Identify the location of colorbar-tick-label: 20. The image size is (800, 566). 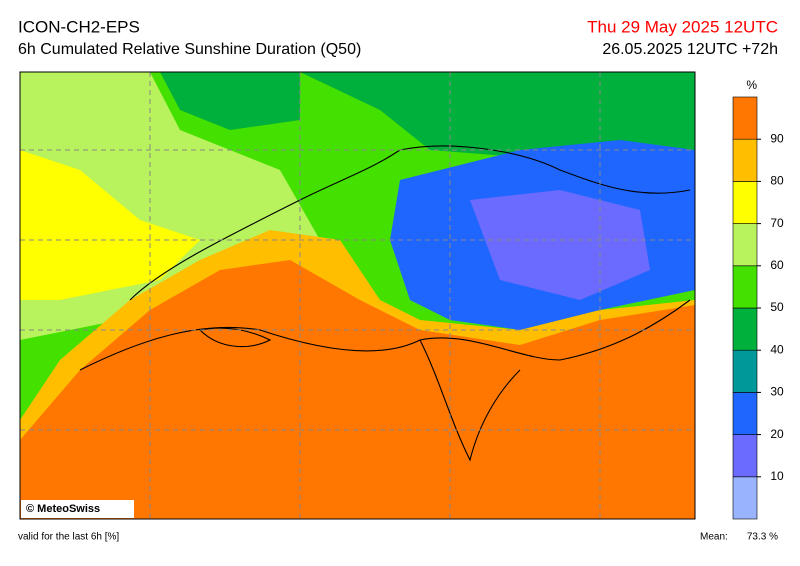
(777, 434).